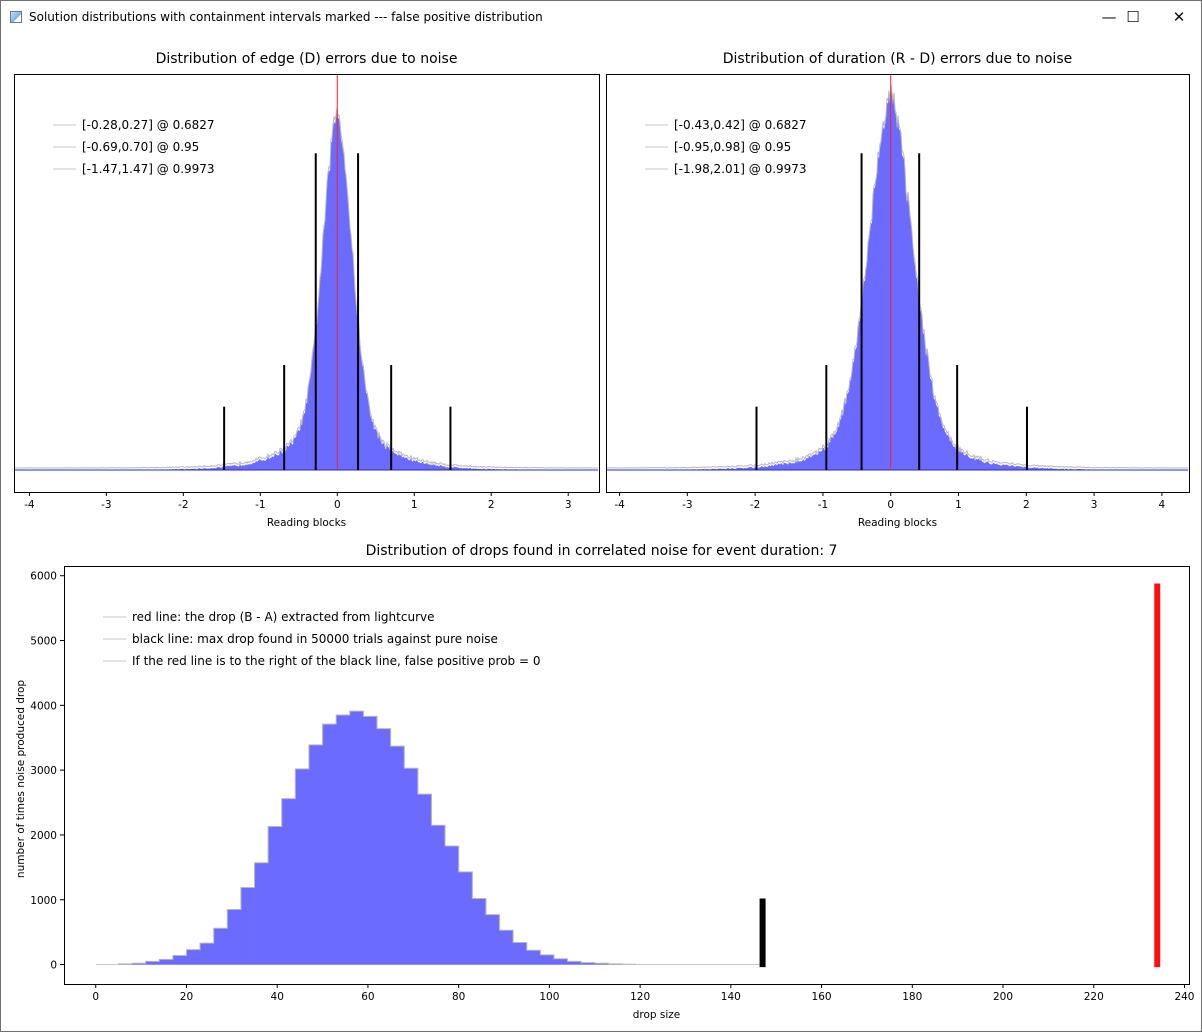 This screenshot has height=1032, width=1202. What do you see at coordinates (16, 16) in the screenshot?
I see `app-icon` at bounding box center [16, 16].